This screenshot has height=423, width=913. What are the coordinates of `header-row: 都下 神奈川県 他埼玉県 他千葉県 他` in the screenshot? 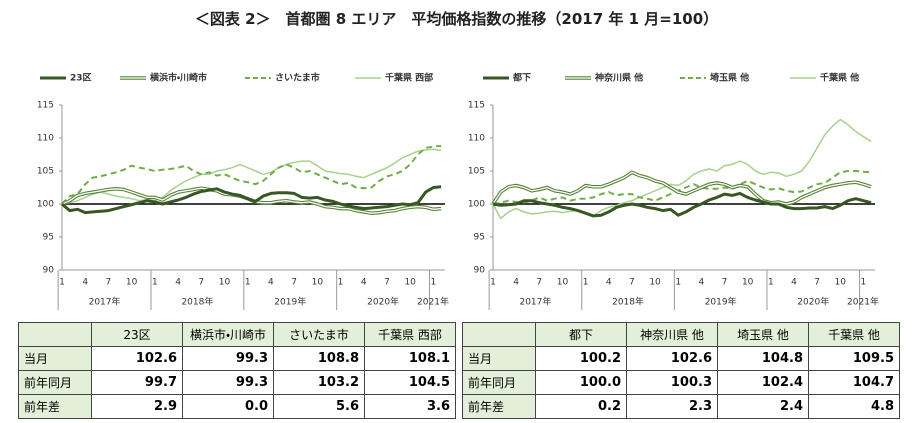 It's located at (681, 334).